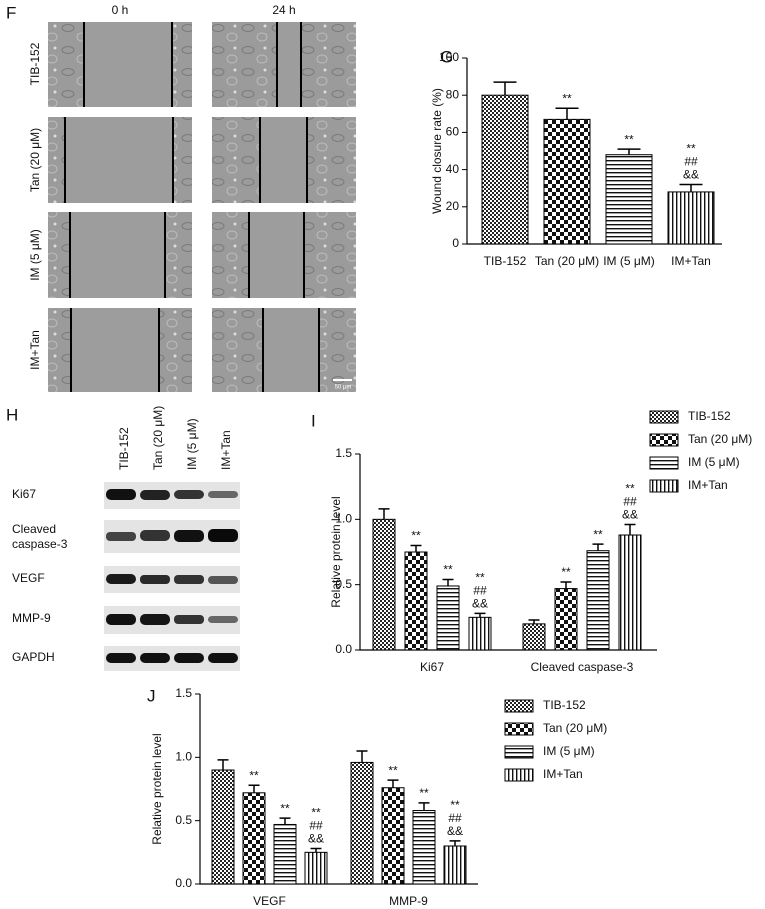 Image resolution: width=765 pixels, height=909 pixels. What do you see at coordinates (343, 519) in the screenshot?
I see `y-tick-label: 1.0` at bounding box center [343, 519].